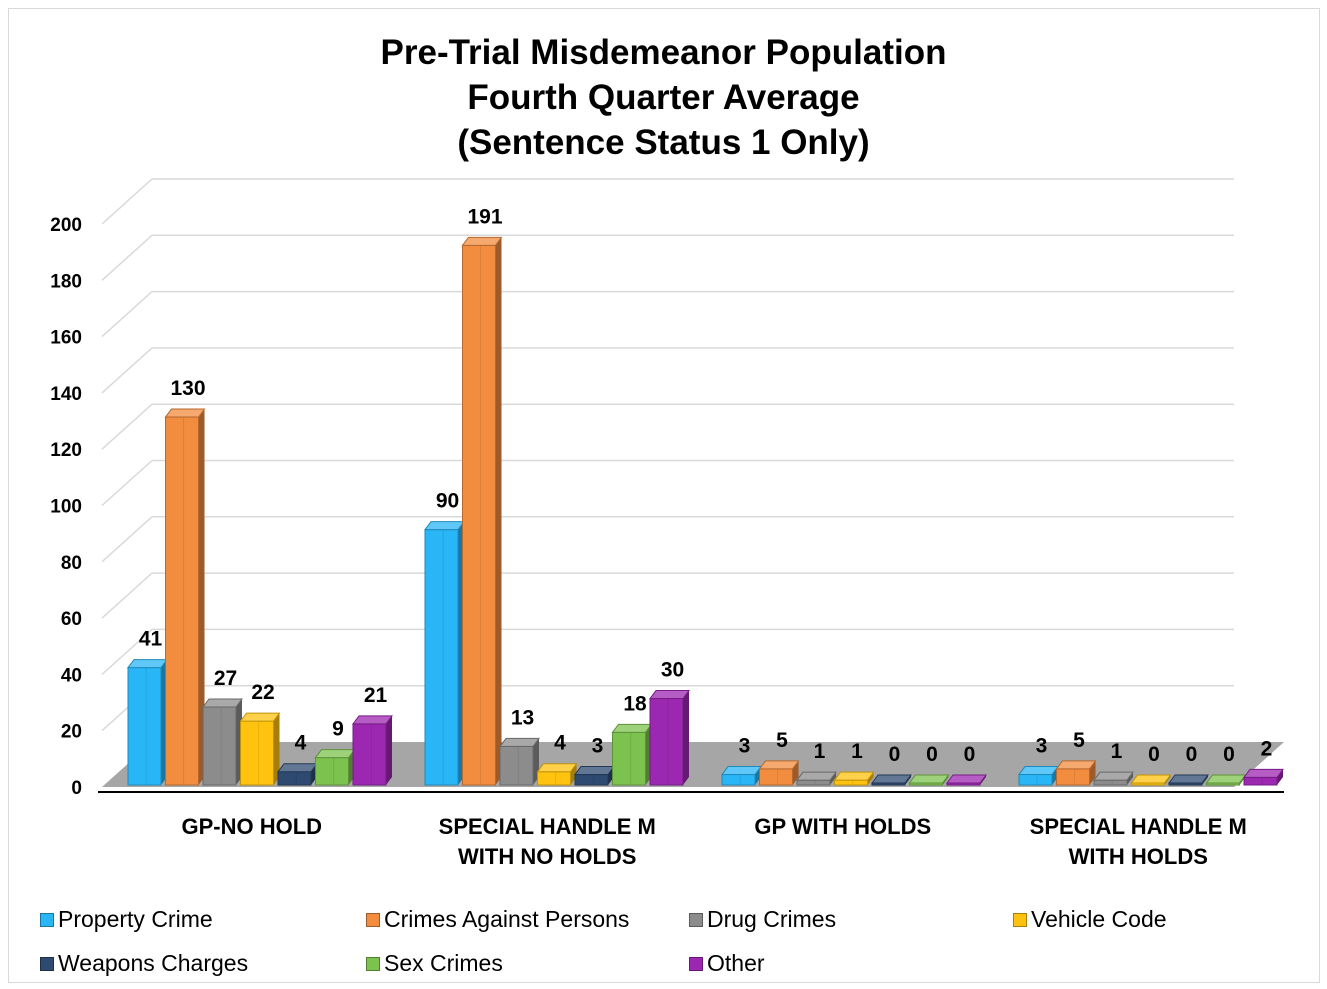 This screenshot has height=989, width=1327. Describe the element at coordinates (76, 788) in the screenshot. I see `y-tick-label: 0` at that location.